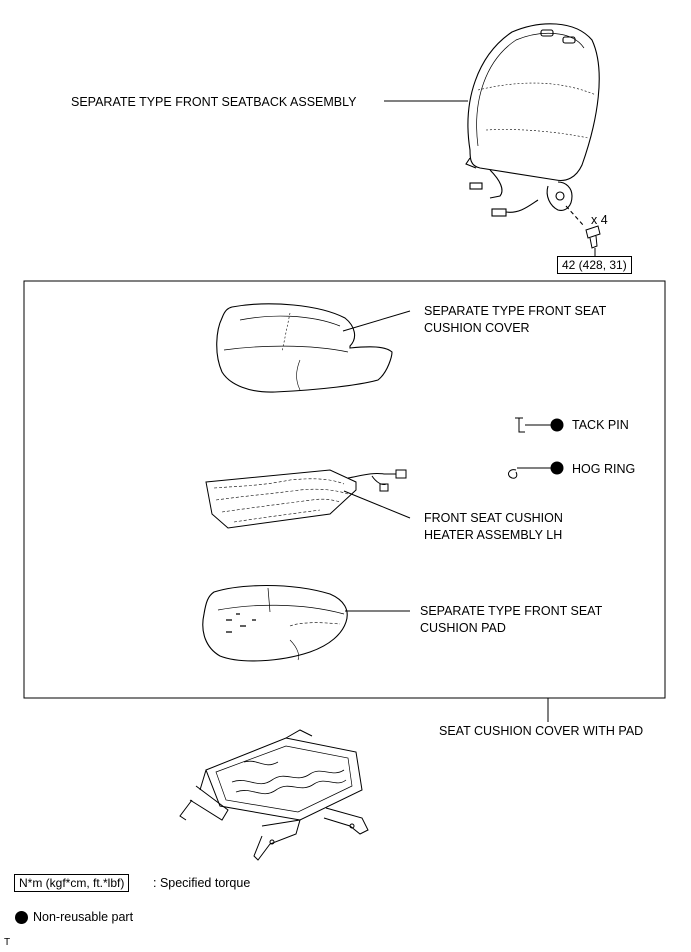 This screenshot has width=691, height=952. What do you see at coordinates (7, 942) in the screenshot?
I see `corner-mark: T` at bounding box center [7, 942].